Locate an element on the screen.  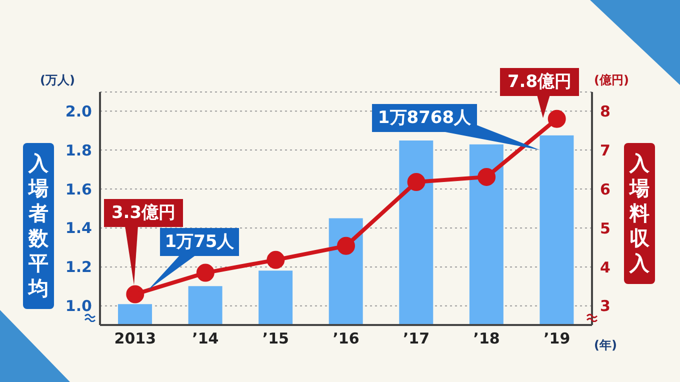
text: (億円) is located at coordinates (611, 80).